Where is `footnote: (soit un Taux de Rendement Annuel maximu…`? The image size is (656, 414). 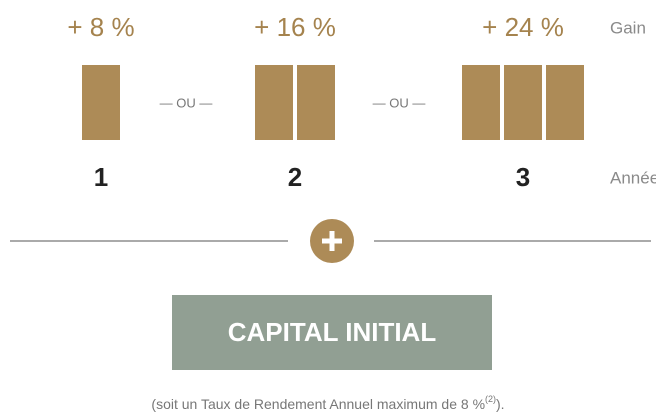 footnote: (soit un Taux de Rendement Annuel maximu… is located at coordinates (327, 402).